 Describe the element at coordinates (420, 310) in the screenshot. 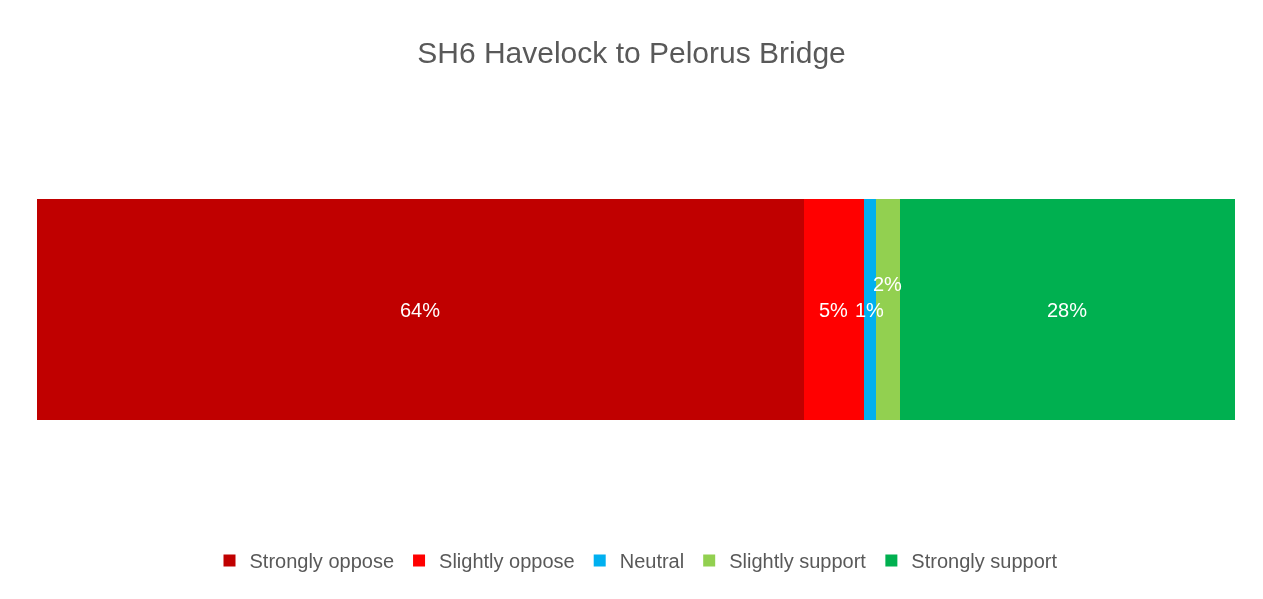

I see `data-label: 64%` at that location.